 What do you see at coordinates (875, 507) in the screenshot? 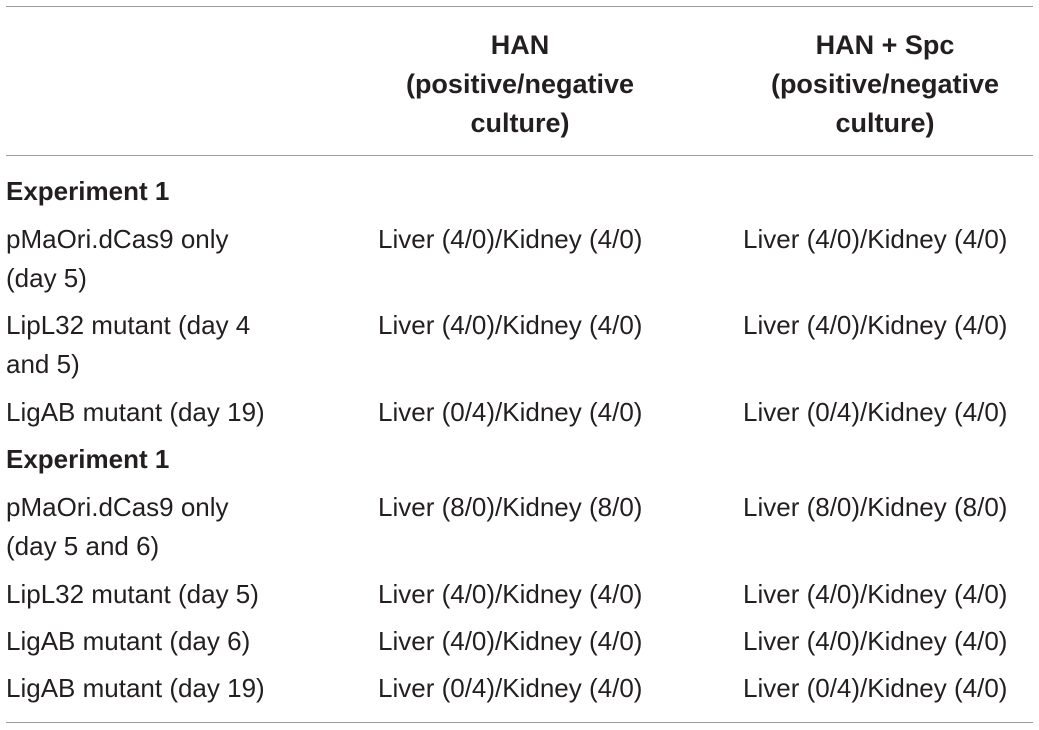
I see `han-spc-cell: Liver (8/0)/Kidney (8/0)` at bounding box center [875, 507].